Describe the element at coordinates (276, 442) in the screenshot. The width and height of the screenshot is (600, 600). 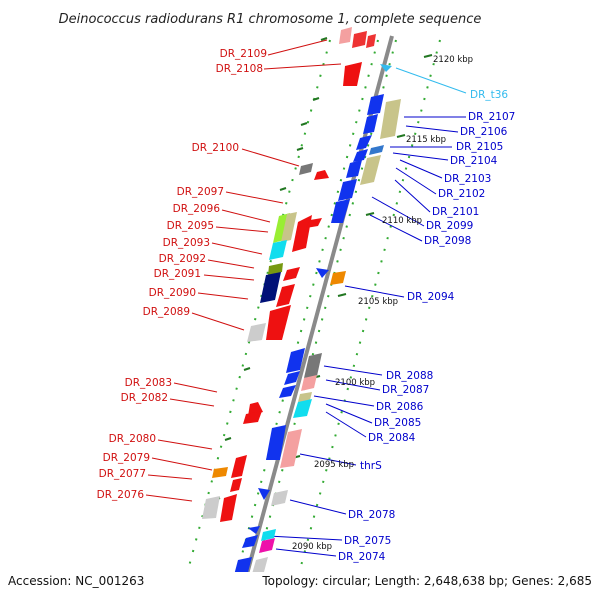
I see `feature-dr2081` at that location.